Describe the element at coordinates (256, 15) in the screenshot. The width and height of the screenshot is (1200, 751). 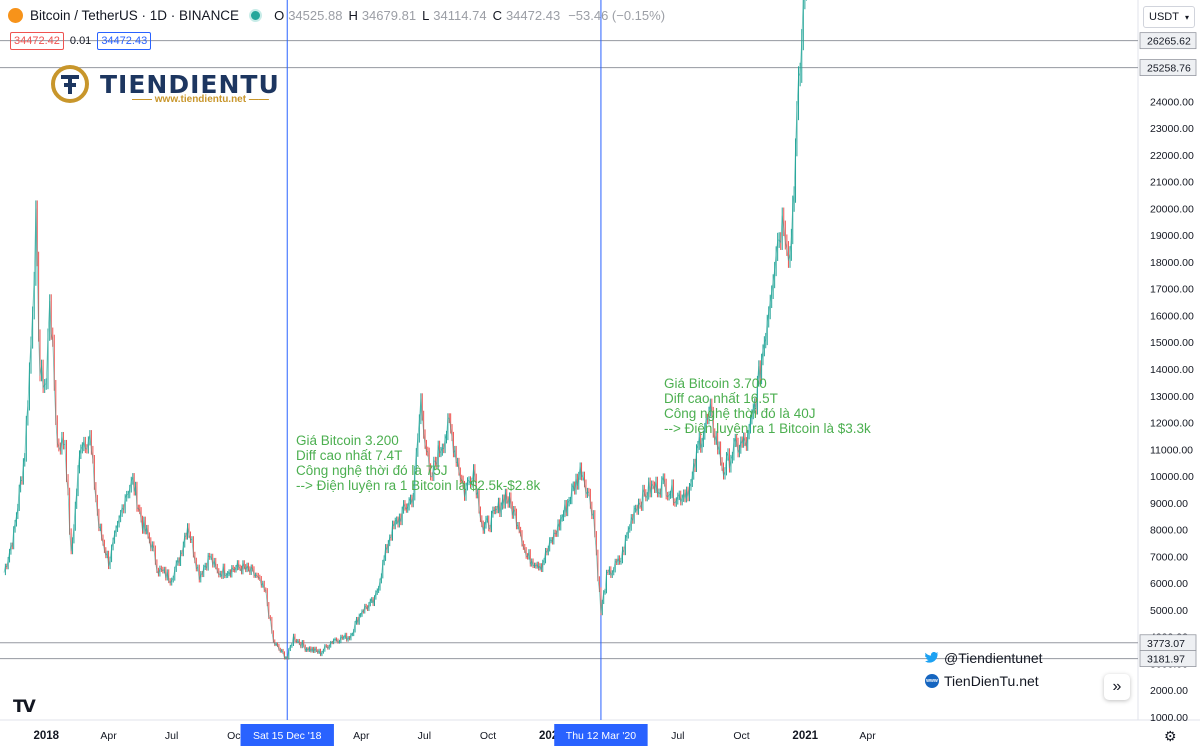
I see `market-status-icon` at that location.